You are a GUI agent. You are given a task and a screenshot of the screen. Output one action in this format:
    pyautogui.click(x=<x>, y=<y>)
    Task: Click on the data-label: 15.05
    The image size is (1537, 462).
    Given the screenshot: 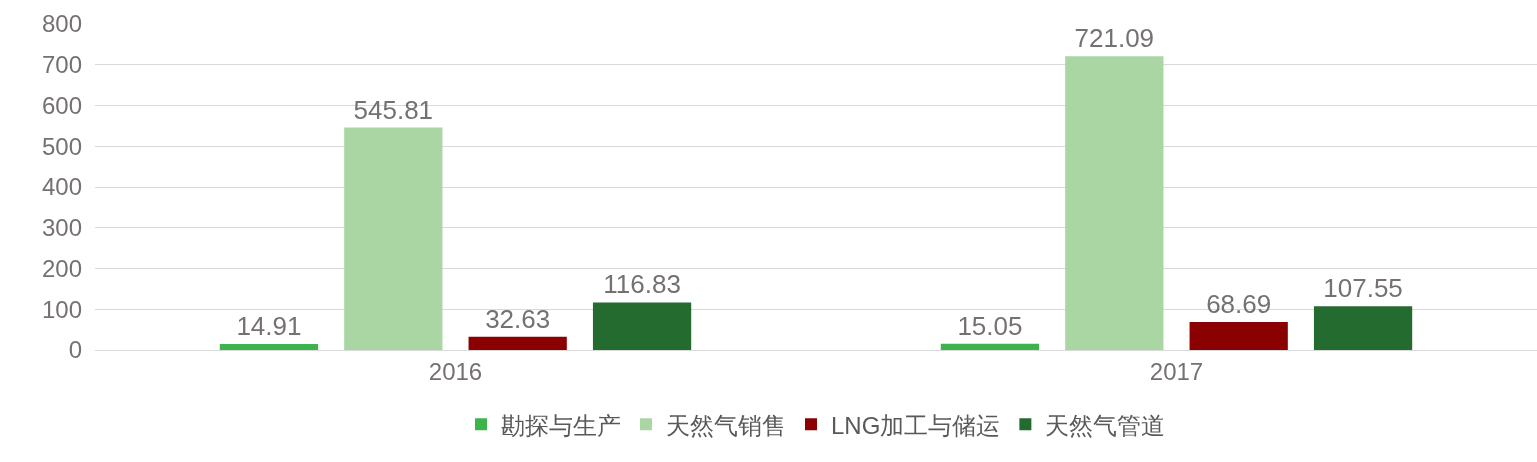 What is the action you would take?
    pyautogui.click(x=990, y=325)
    